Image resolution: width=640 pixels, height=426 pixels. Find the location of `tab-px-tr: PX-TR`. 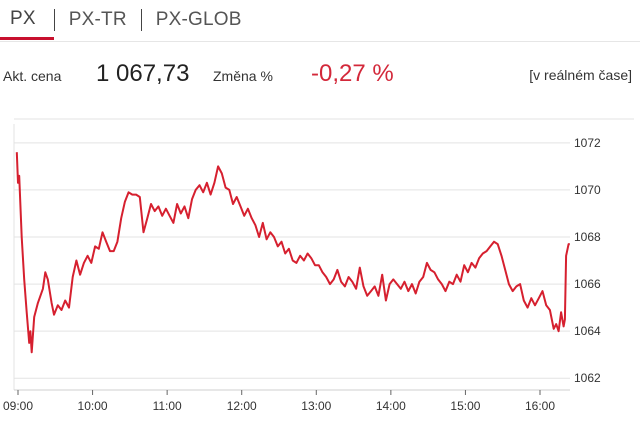

tab-px-tr: PX-TR is located at coordinates (97, 19).